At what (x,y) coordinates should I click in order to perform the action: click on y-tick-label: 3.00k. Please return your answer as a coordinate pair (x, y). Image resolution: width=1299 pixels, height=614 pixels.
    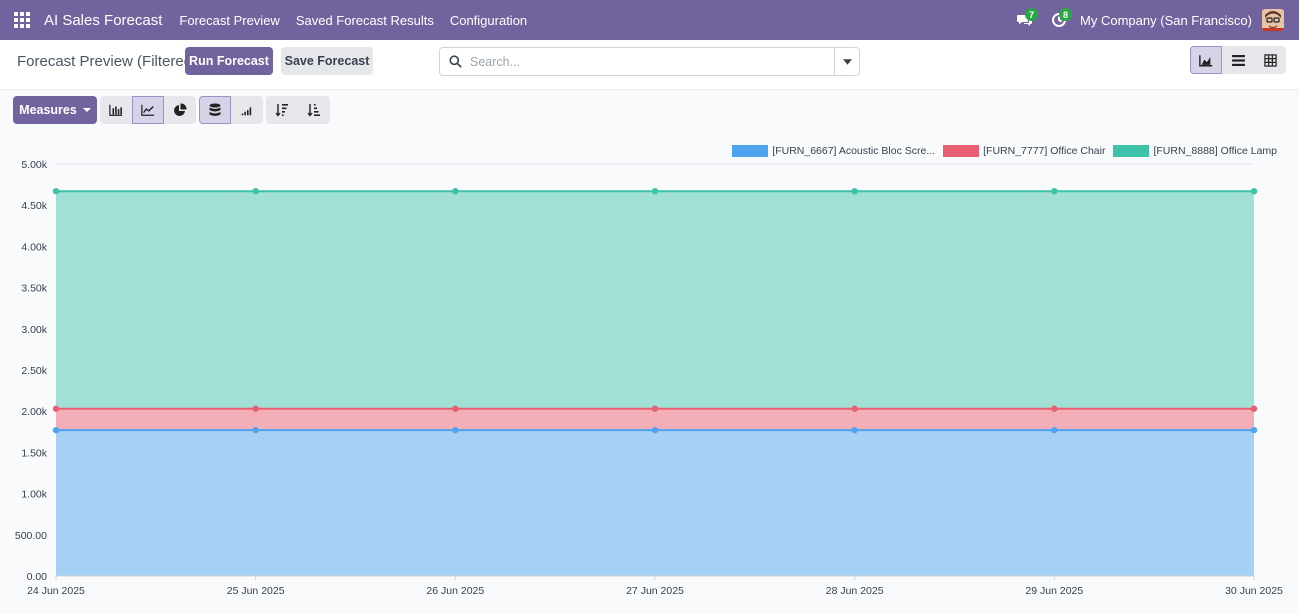
    Looking at the image, I should click on (34, 330).